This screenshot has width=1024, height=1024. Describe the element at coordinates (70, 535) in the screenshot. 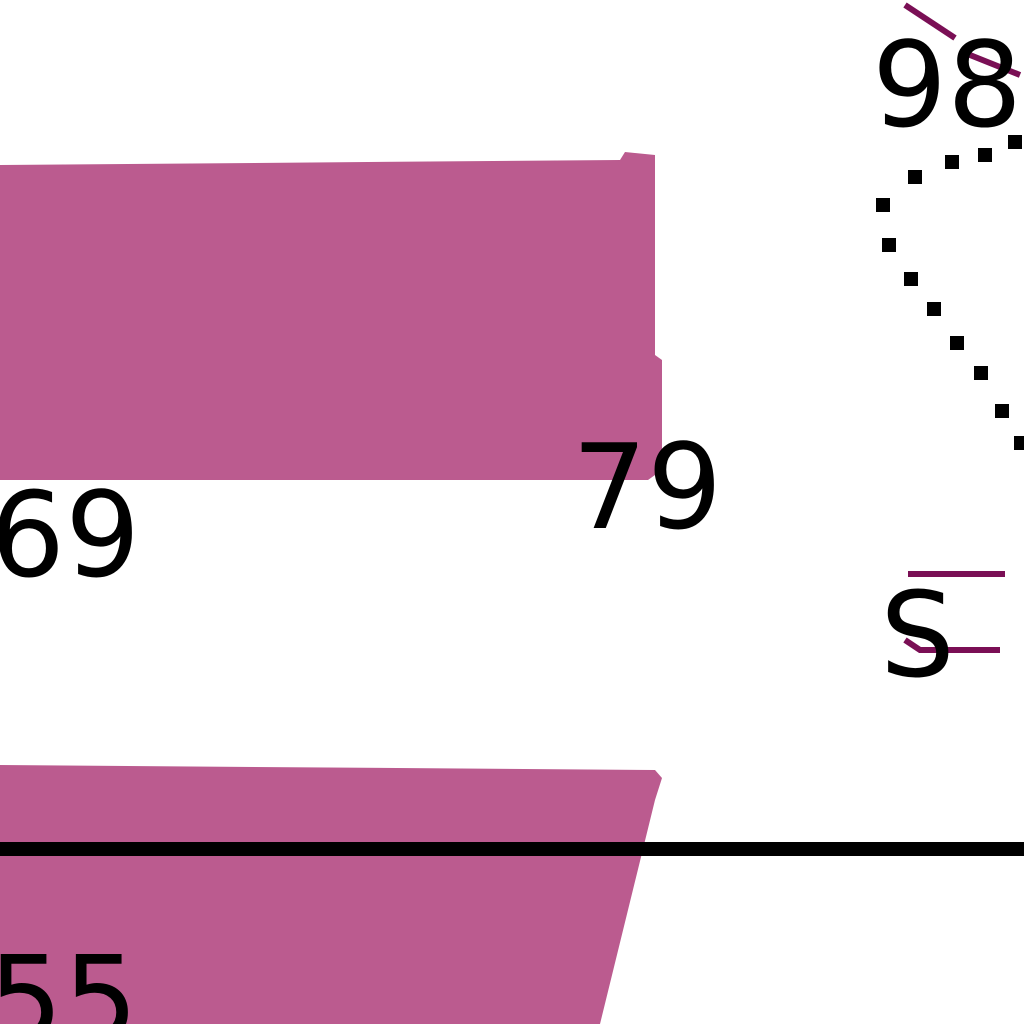

I see `label: 69` at that location.